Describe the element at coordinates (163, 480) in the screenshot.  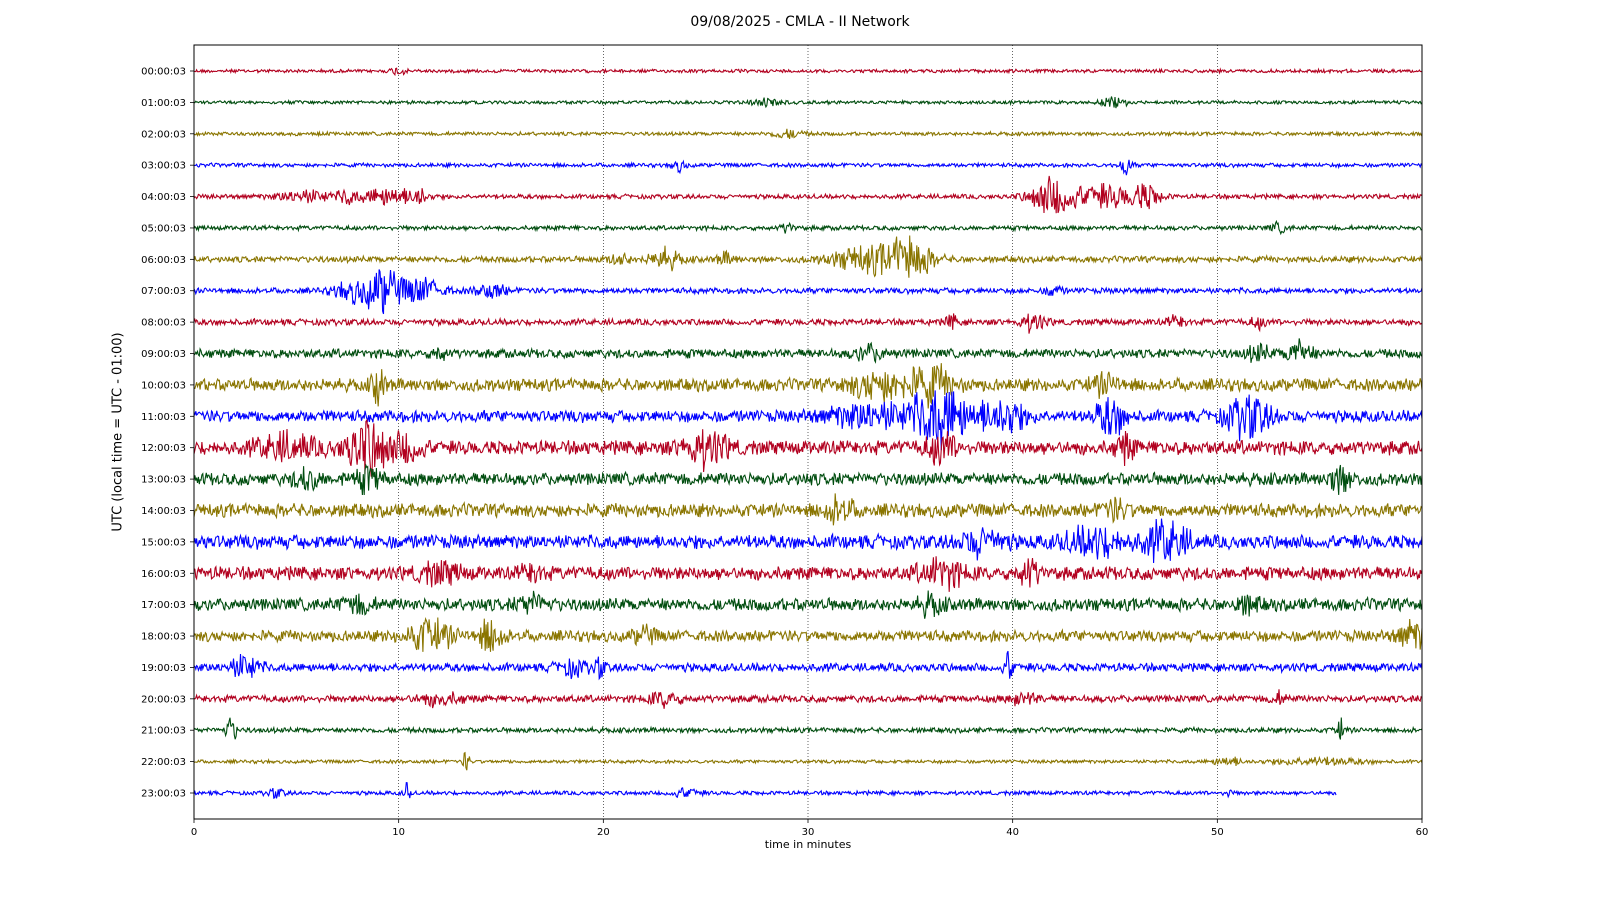
I see `y-tick-label: 13:00:03` at that location.